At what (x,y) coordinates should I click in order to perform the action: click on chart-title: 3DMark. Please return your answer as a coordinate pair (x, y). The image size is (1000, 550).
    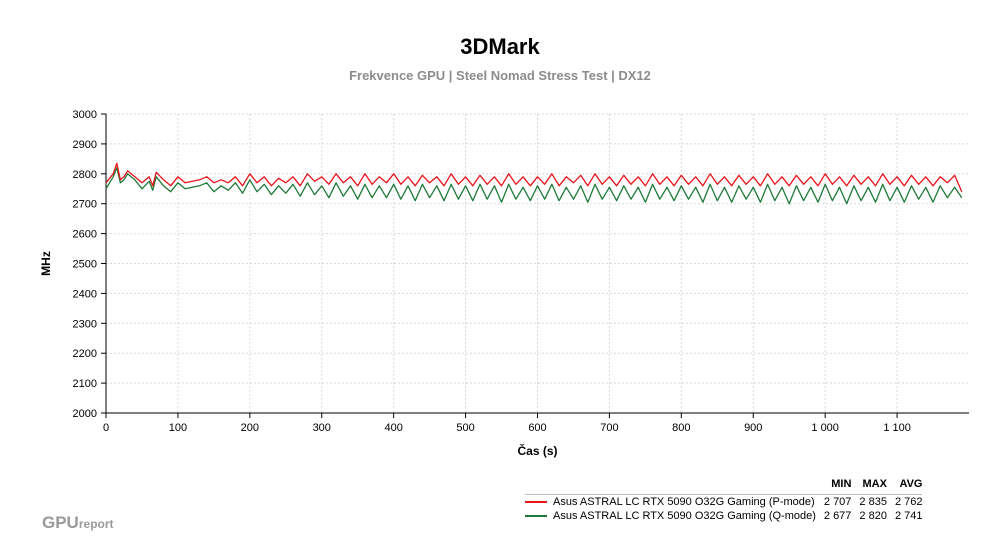
    Looking at the image, I should click on (500, 46).